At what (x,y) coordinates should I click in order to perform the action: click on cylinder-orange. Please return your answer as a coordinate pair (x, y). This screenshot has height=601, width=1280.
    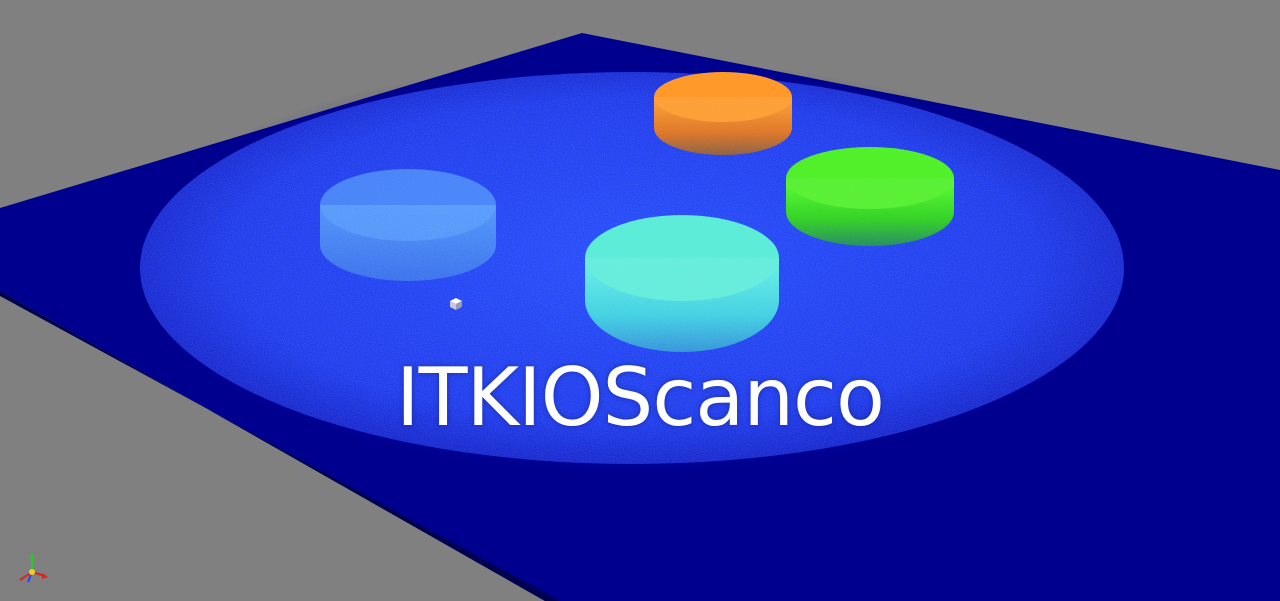
    Looking at the image, I should click on (723, 113).